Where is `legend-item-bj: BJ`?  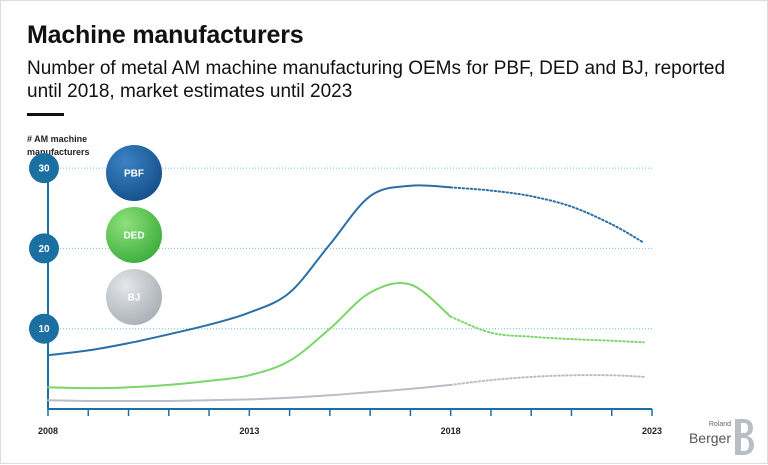
legend-item-bj: BJ is located at coordinates (134, 297).